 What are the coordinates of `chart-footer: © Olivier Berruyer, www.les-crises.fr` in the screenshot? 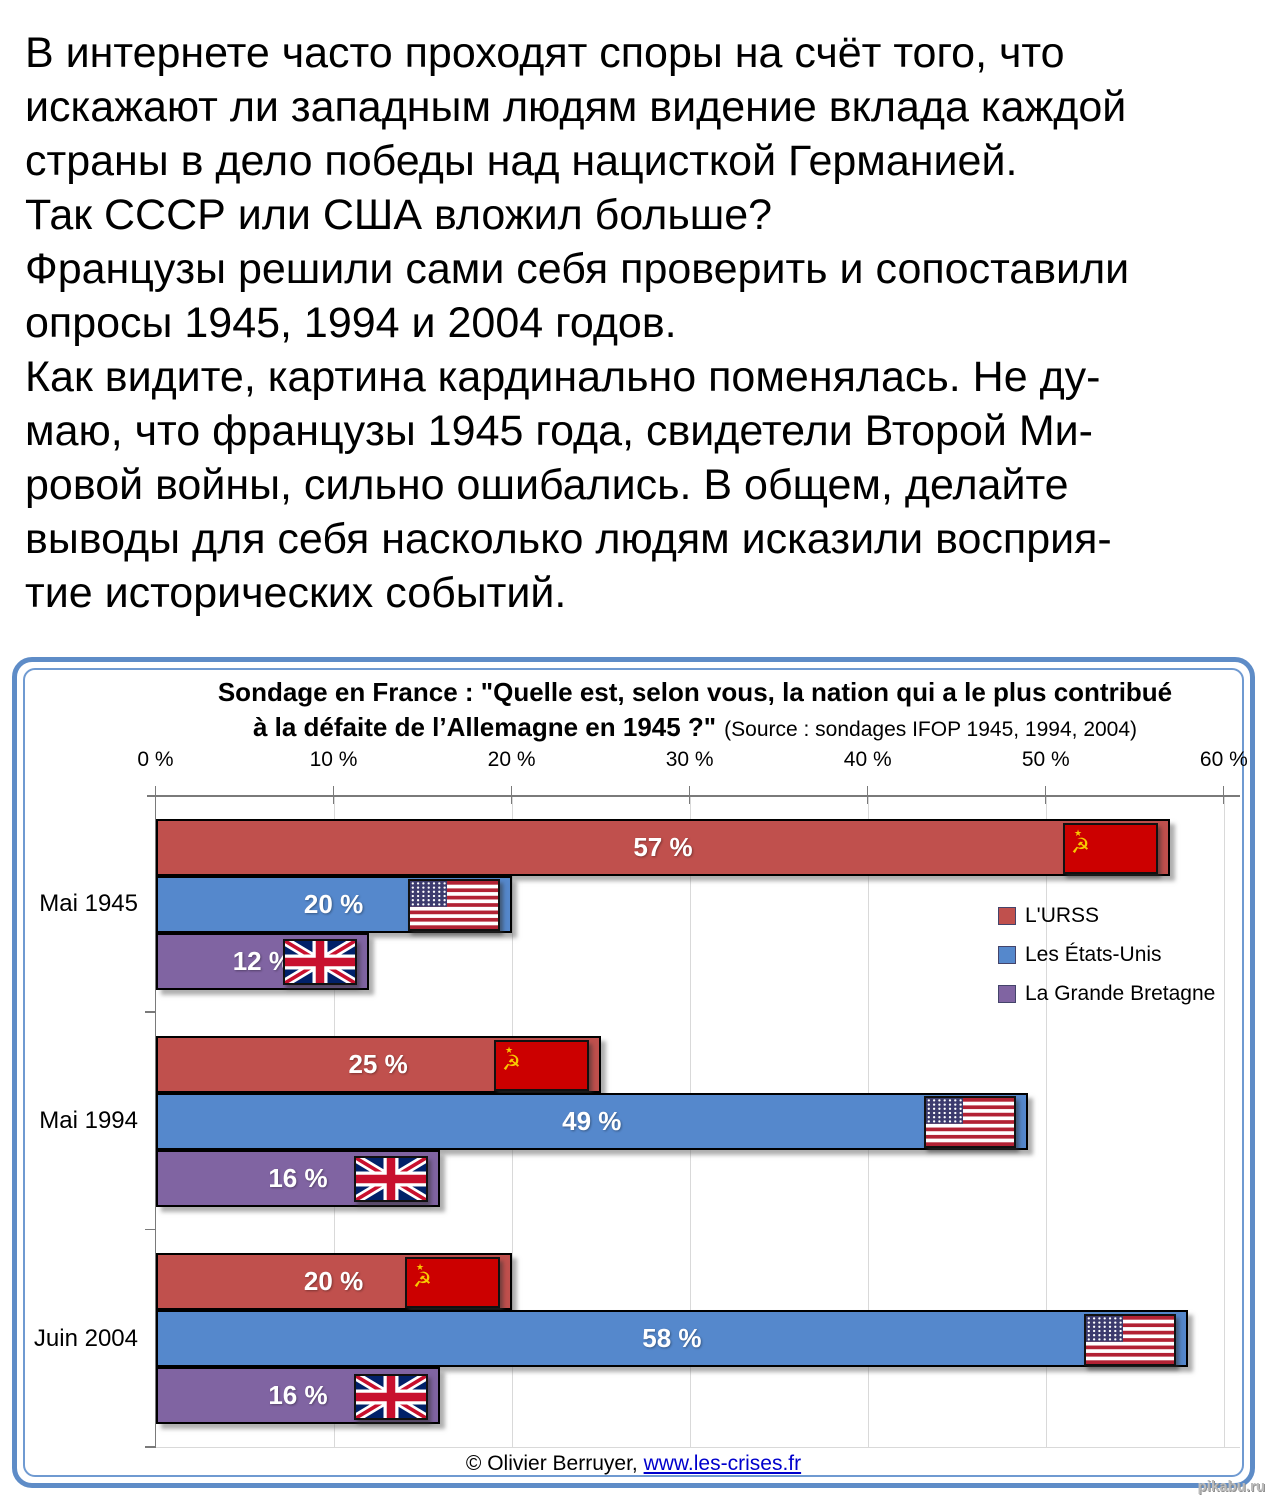 It's located at (633, 1464).